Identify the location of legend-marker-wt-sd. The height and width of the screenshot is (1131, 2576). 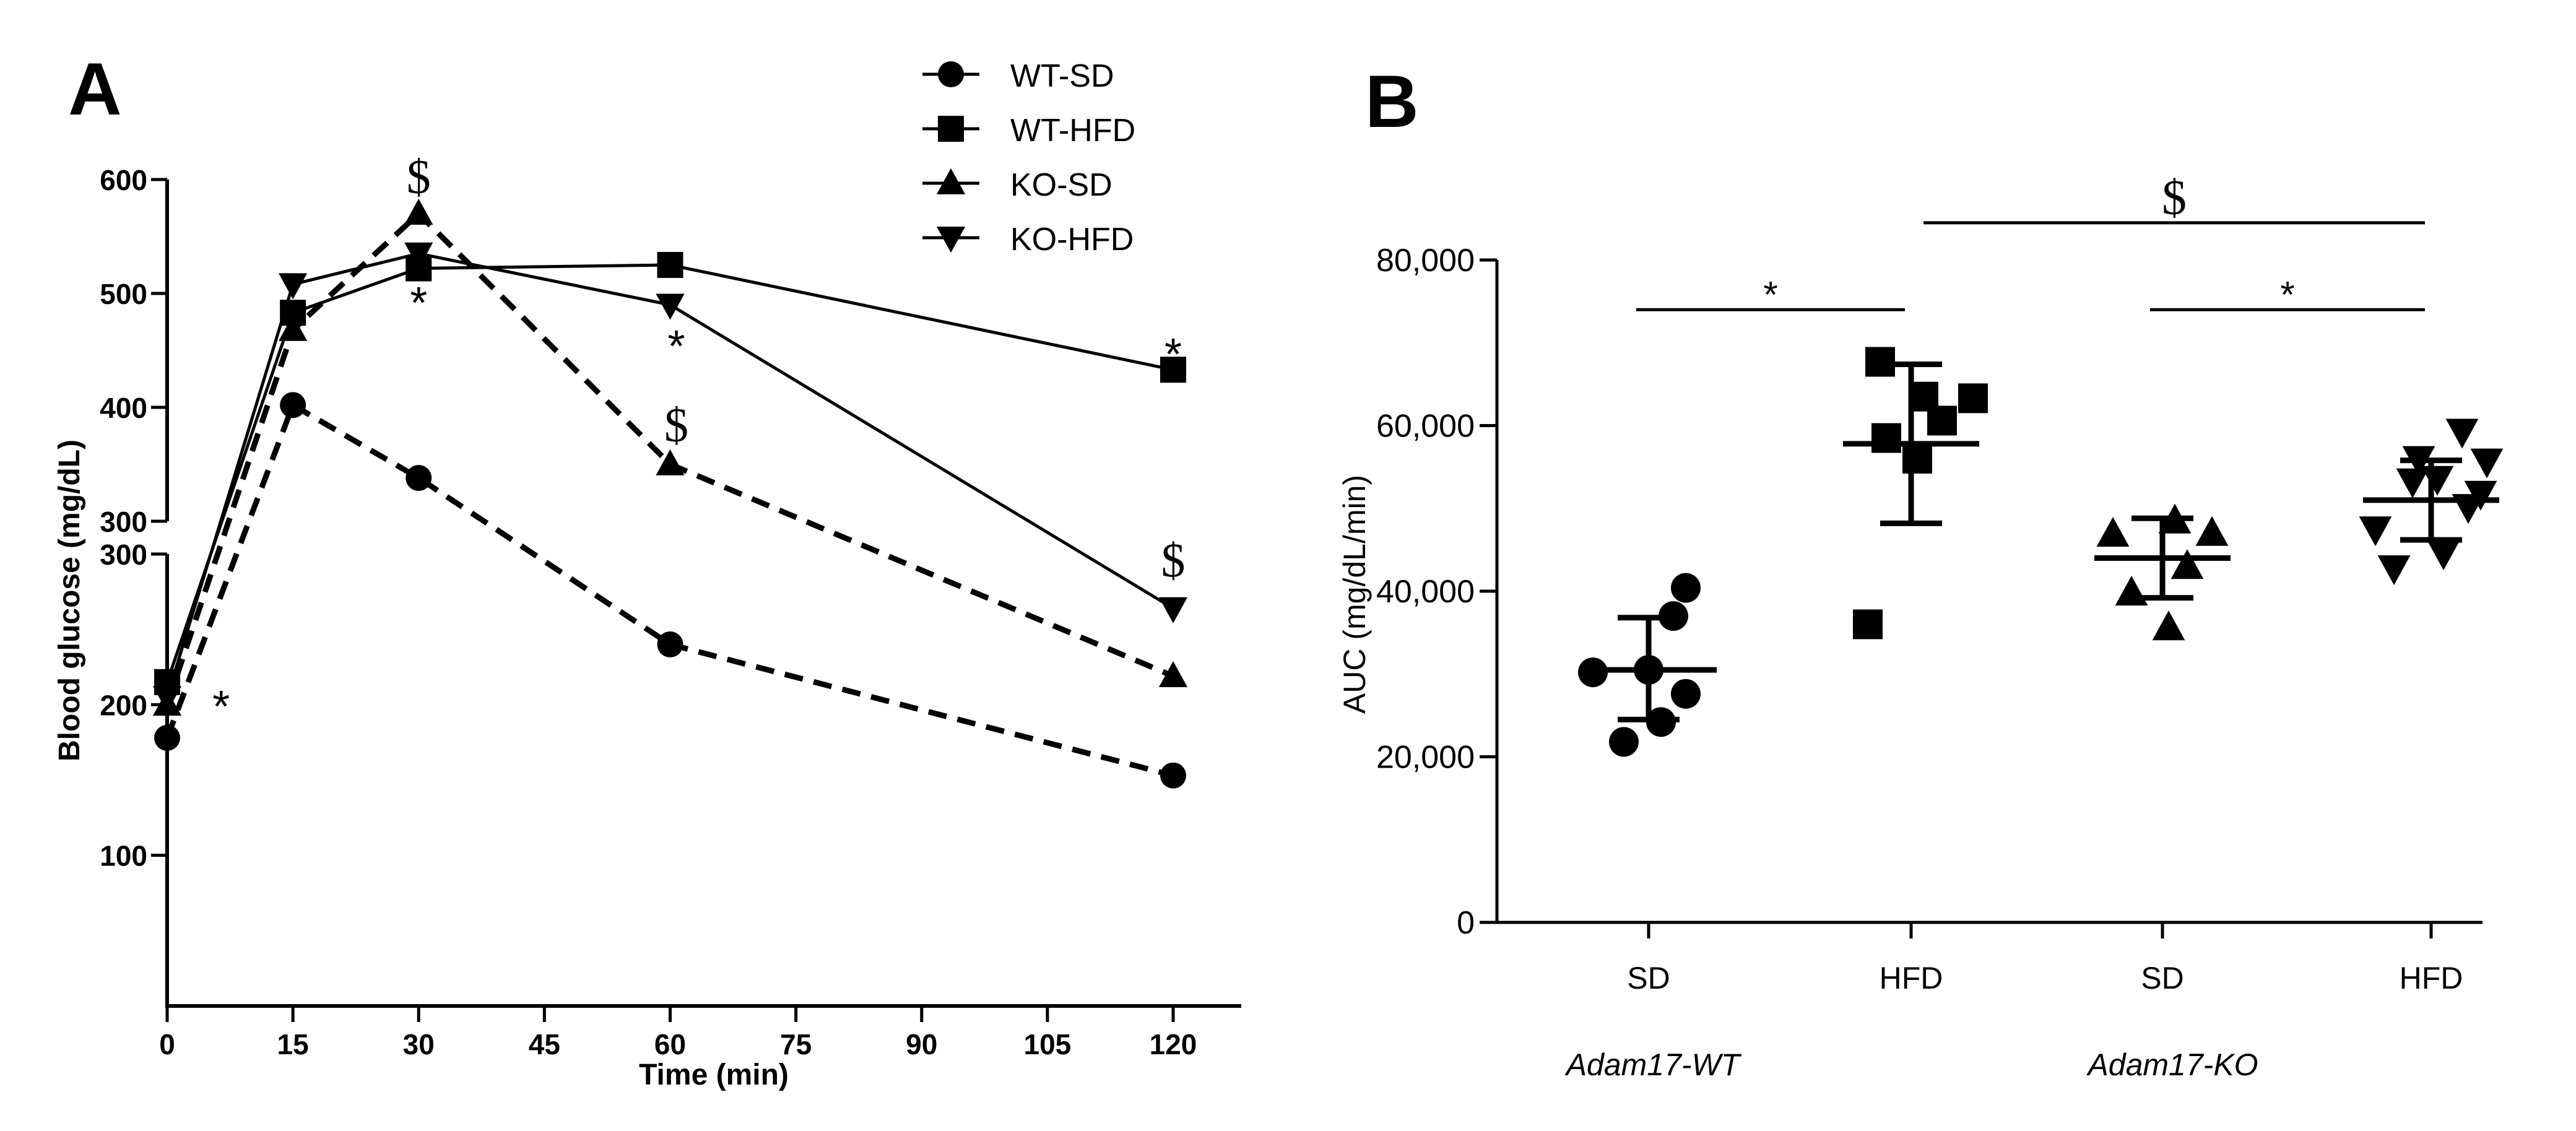
(951, 74).